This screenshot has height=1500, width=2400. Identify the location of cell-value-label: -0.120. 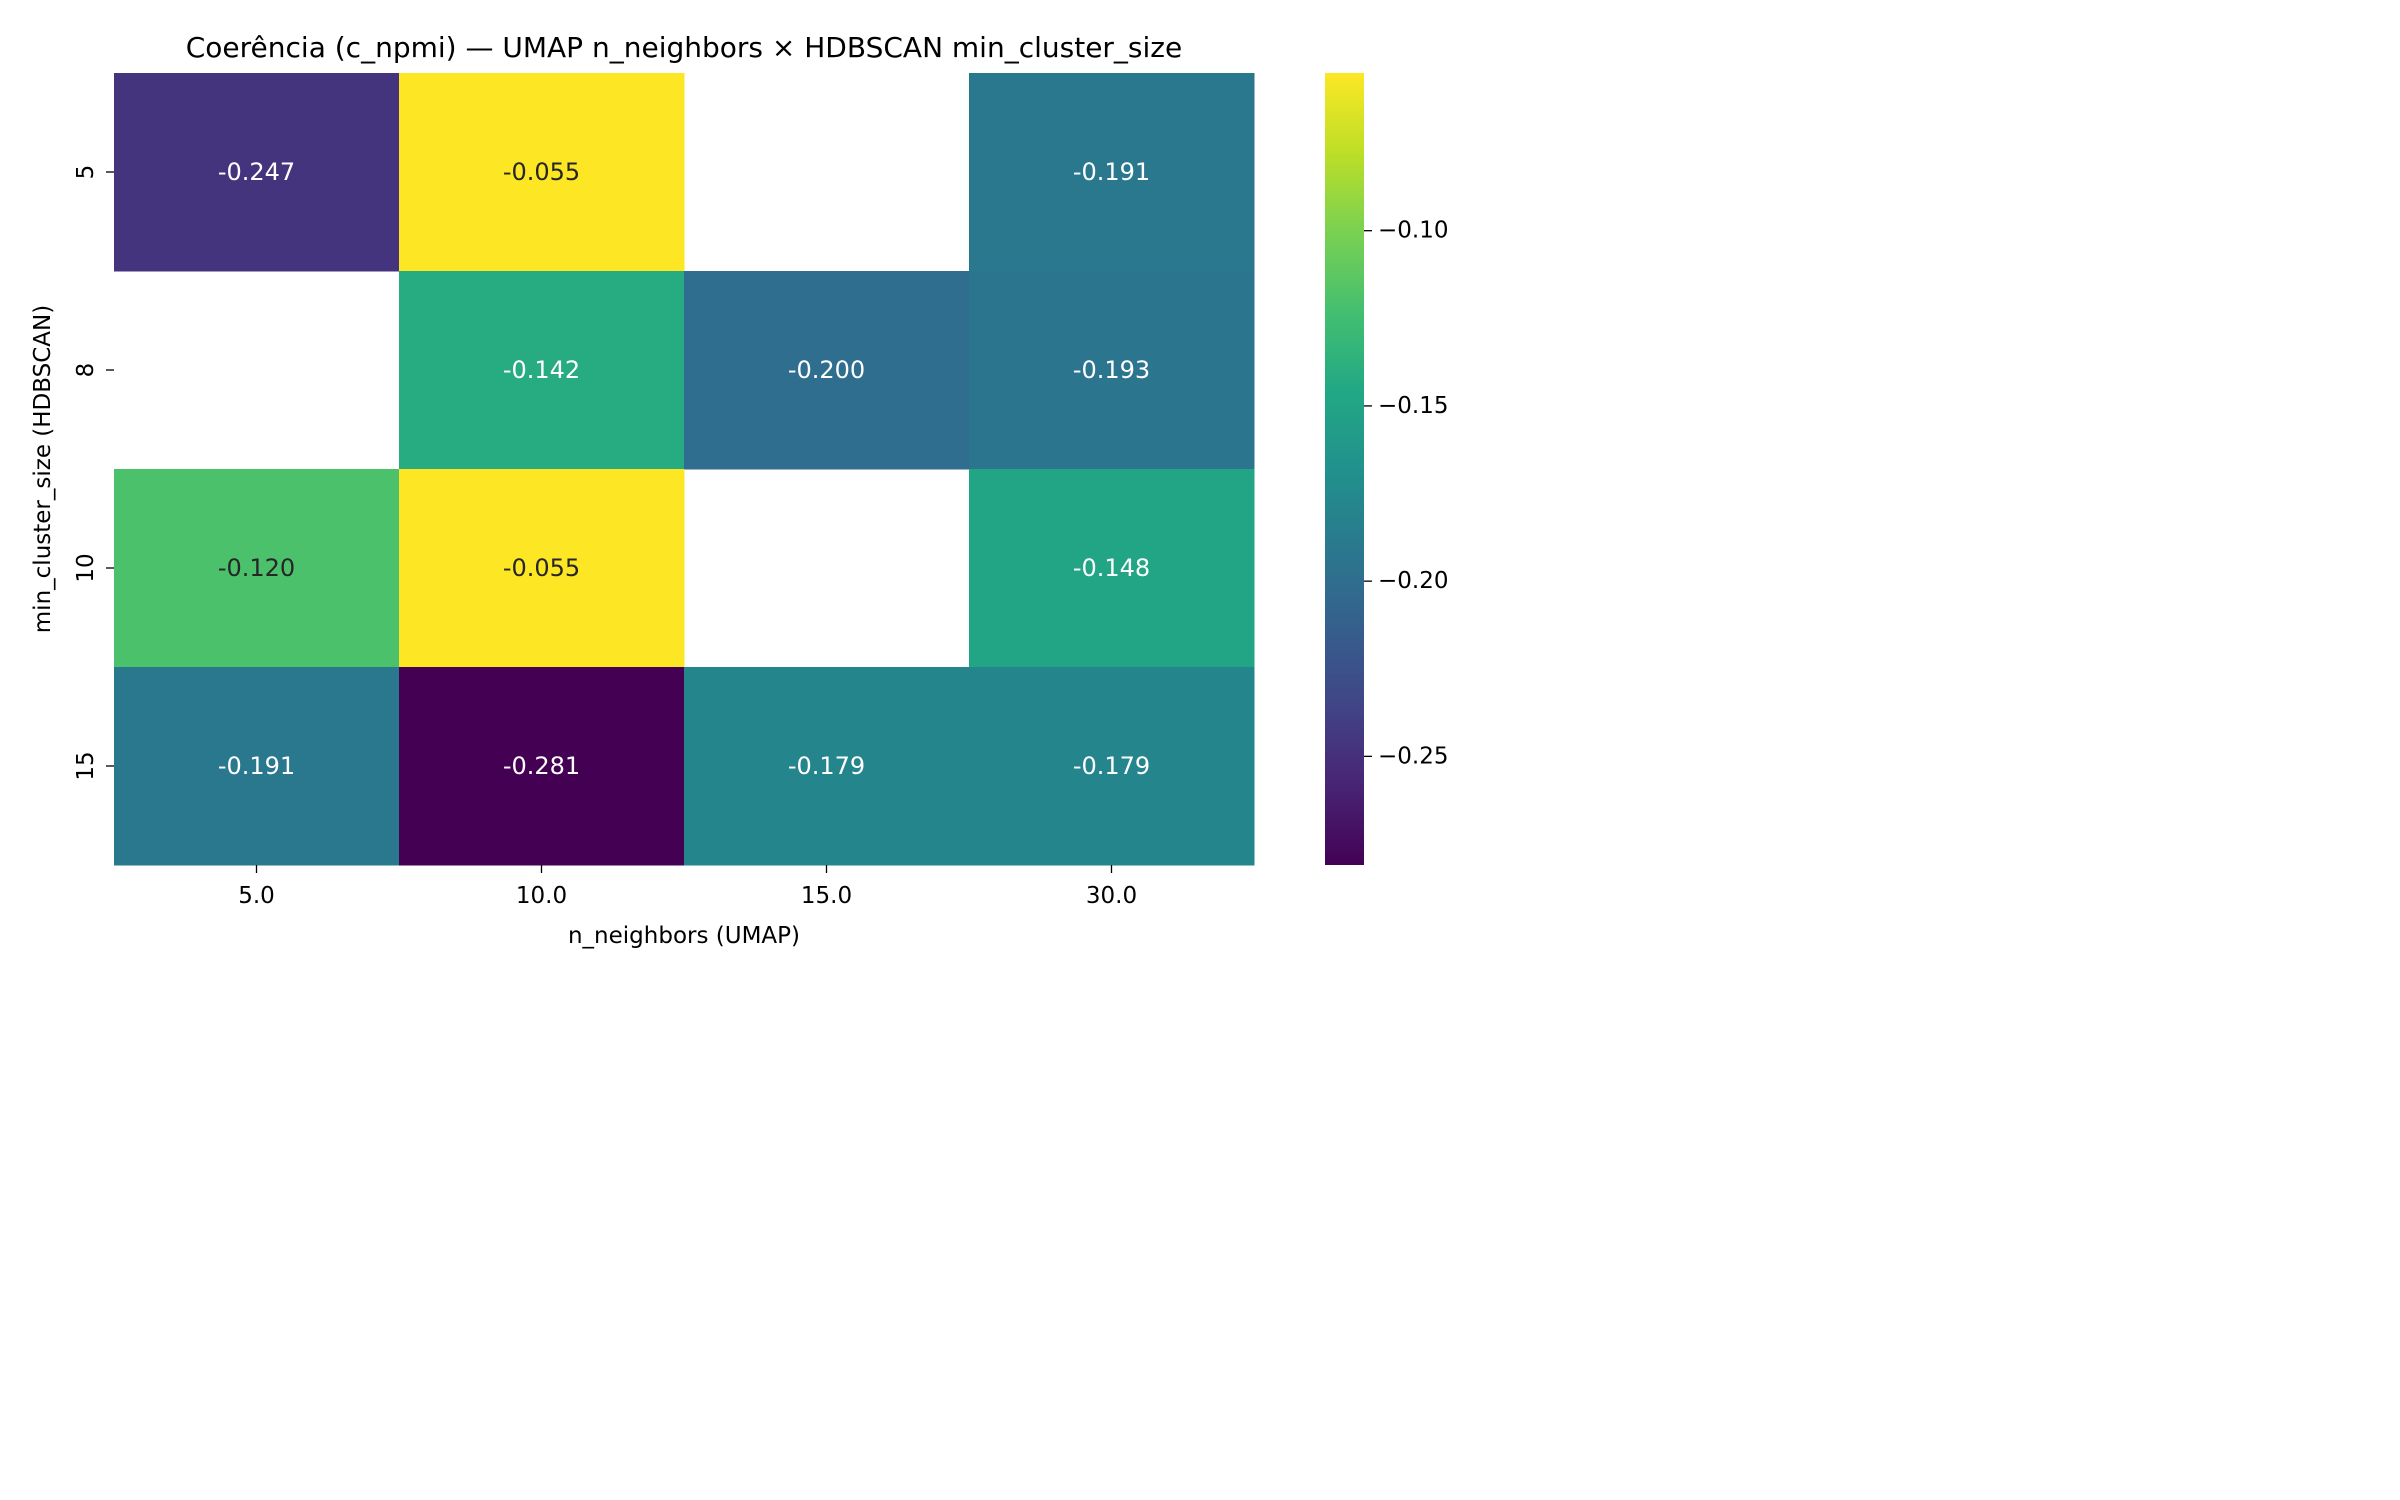
(256, 568).